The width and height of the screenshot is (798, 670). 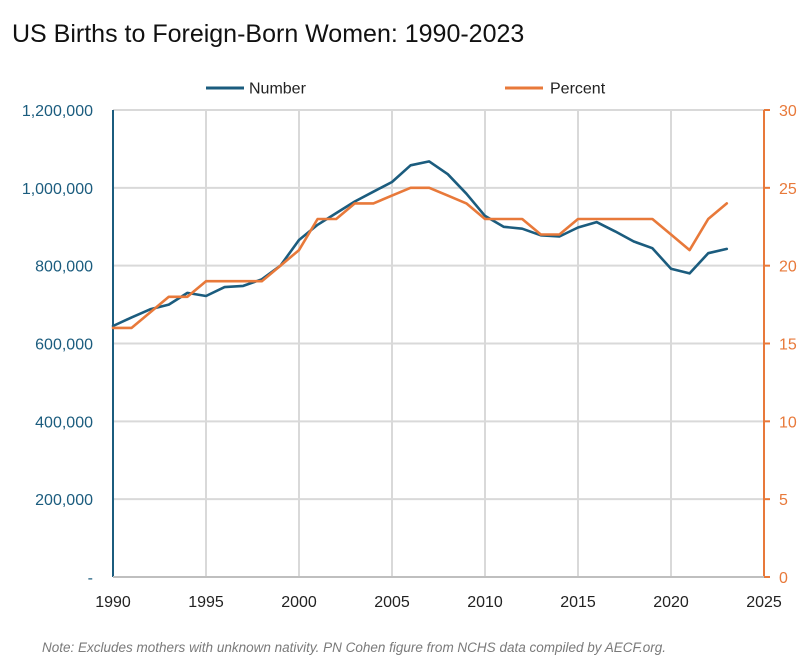 What do you see at coordinates (64, 345) in the screenshot?
I see `y-left-tick-label: 600,000` at bounding box center [64, 345].